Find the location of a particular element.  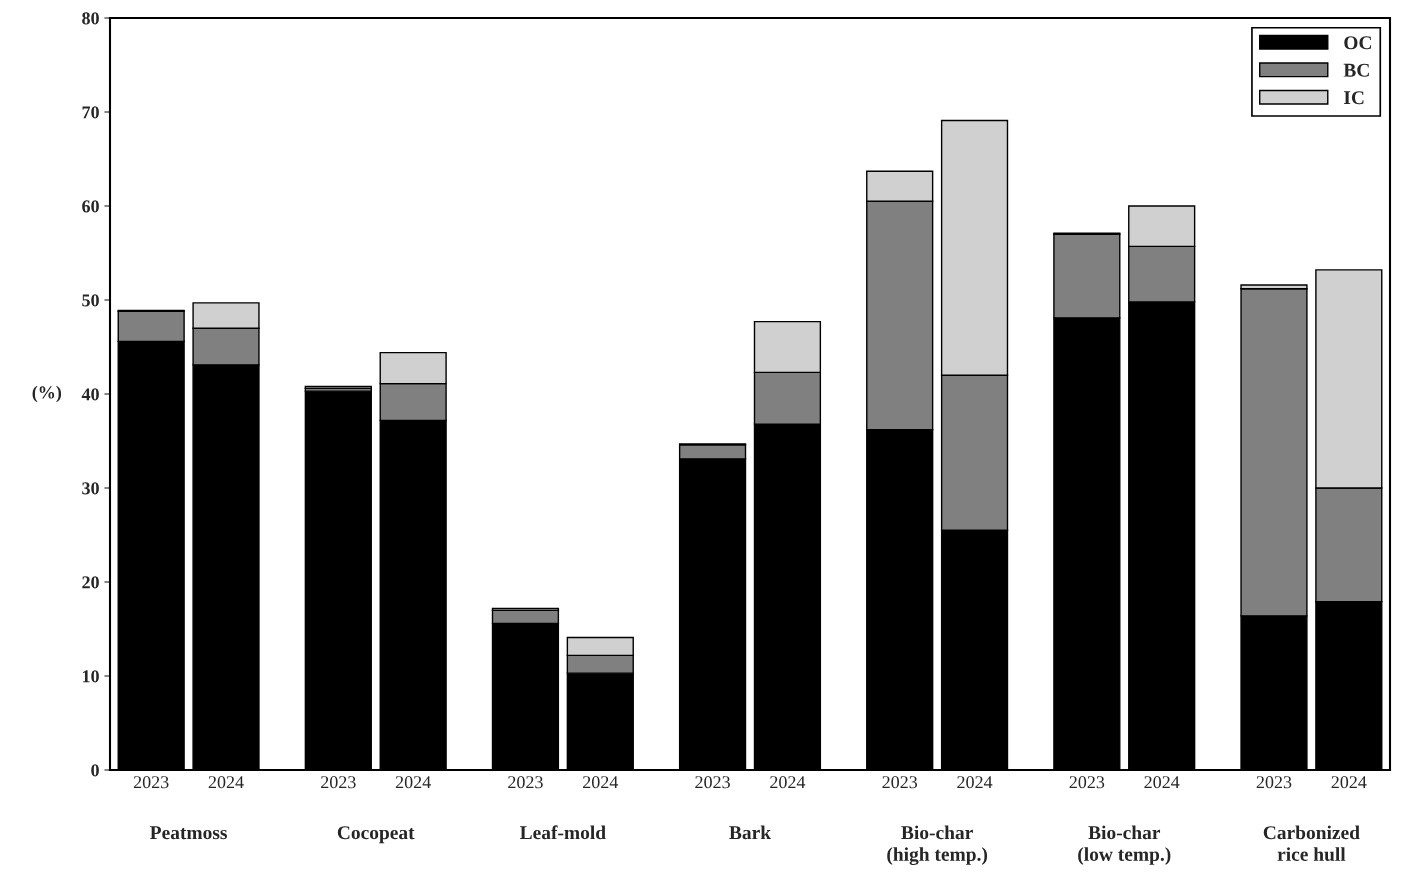

y-tick-label: 50 is located at coordinates (90, 300).